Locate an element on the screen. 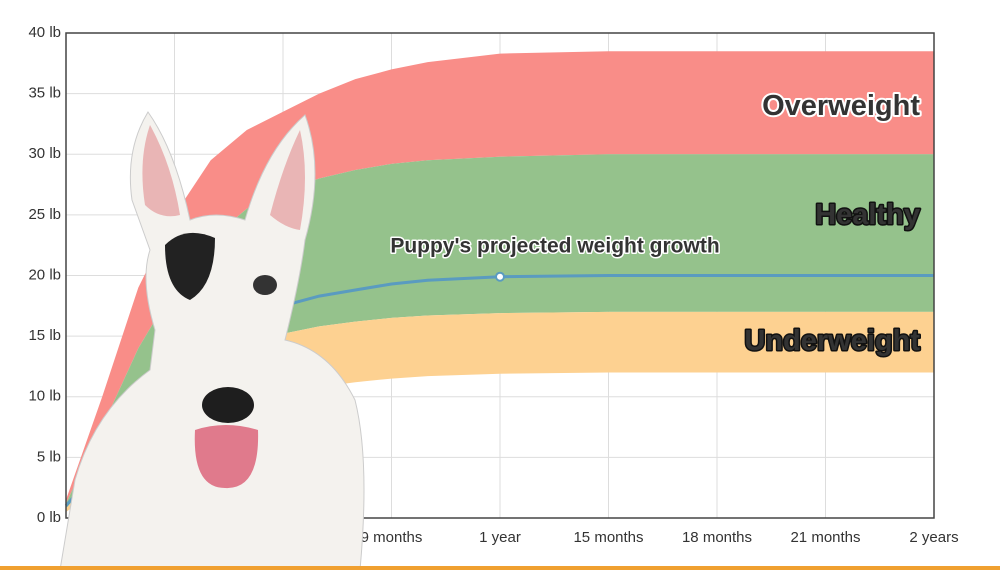 This screenshot has width=1000, height=570. x-tick-label: 18 months is located at coordinates (717, 537).